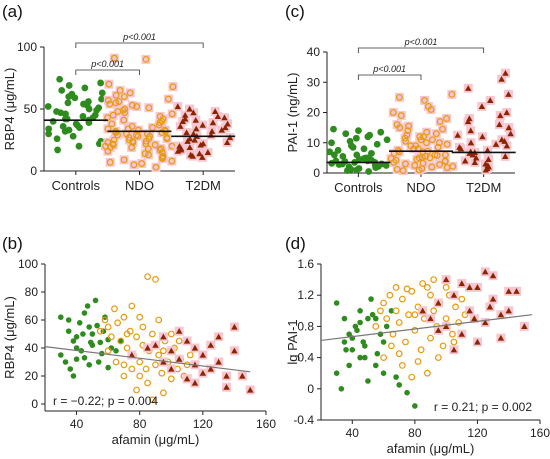  I want to click on x-tick-label-b: 40, so click(77, 424).